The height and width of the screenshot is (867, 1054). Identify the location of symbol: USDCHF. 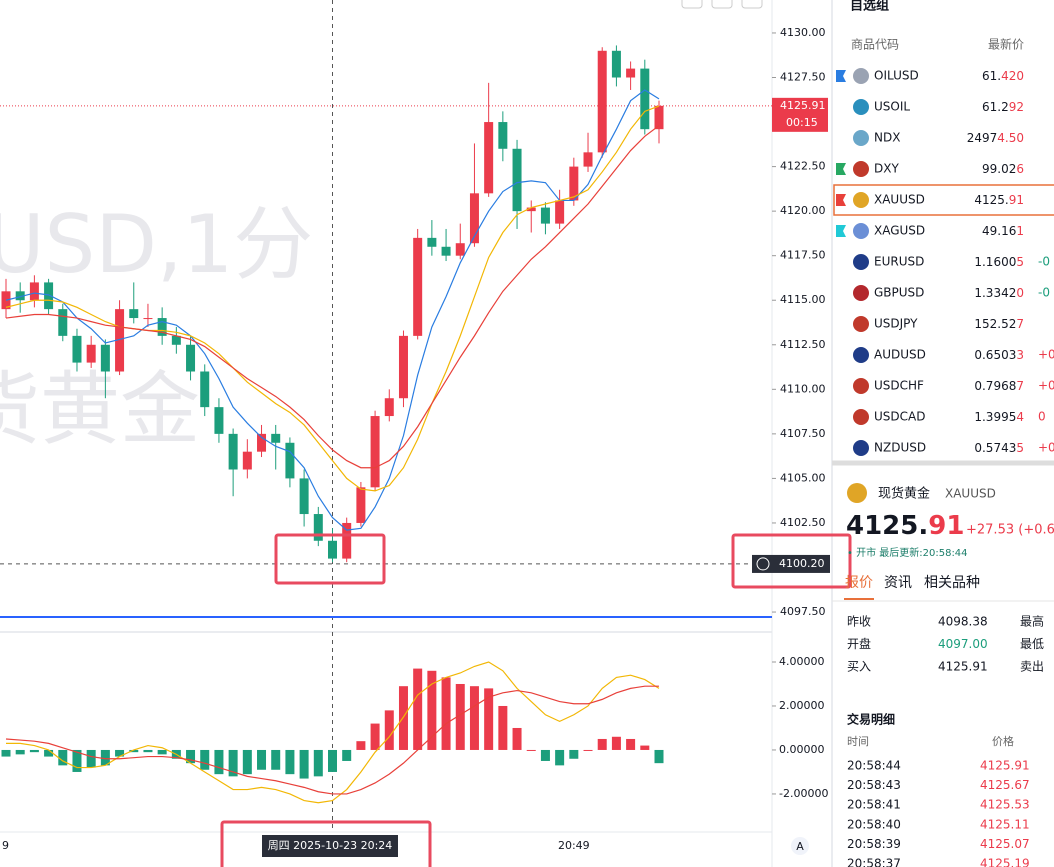
(899, 386).